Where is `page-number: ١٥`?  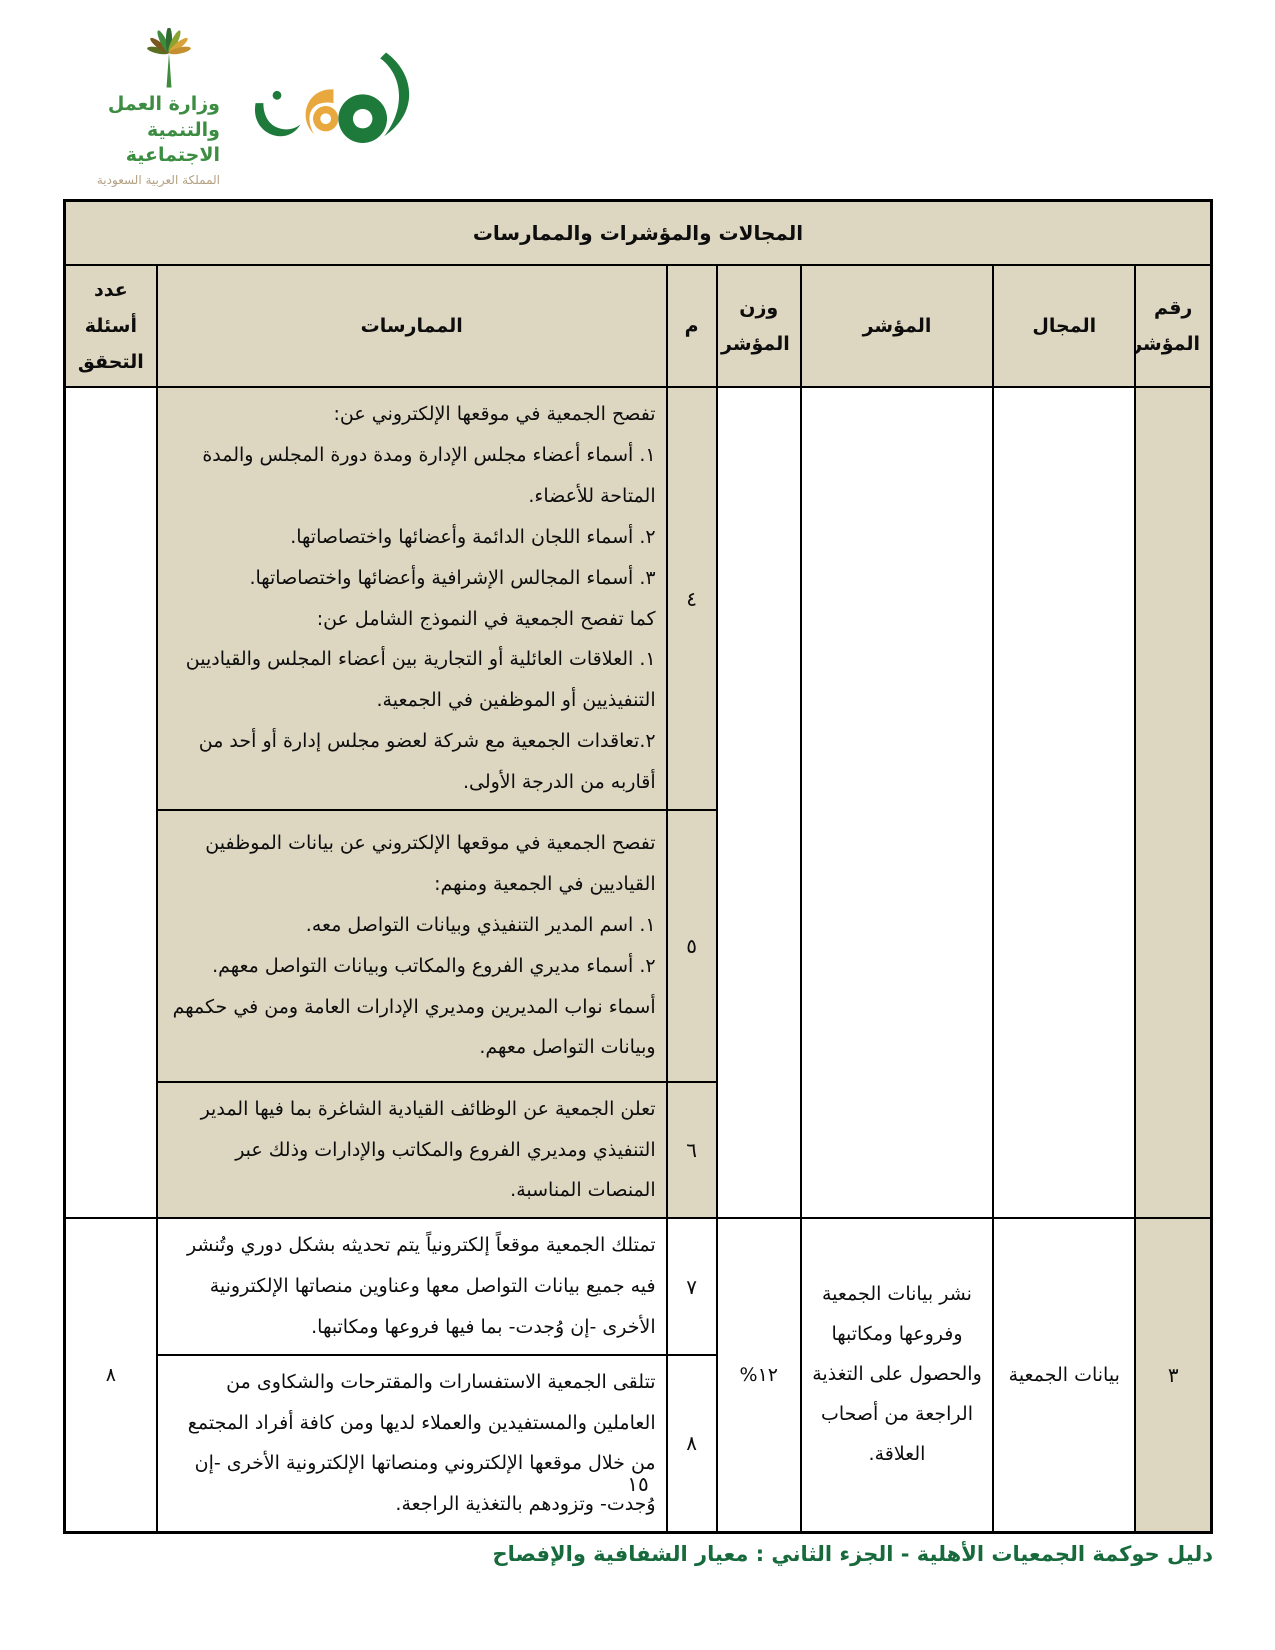 page-number: ١٥ is located at coordinates (638, 1484).